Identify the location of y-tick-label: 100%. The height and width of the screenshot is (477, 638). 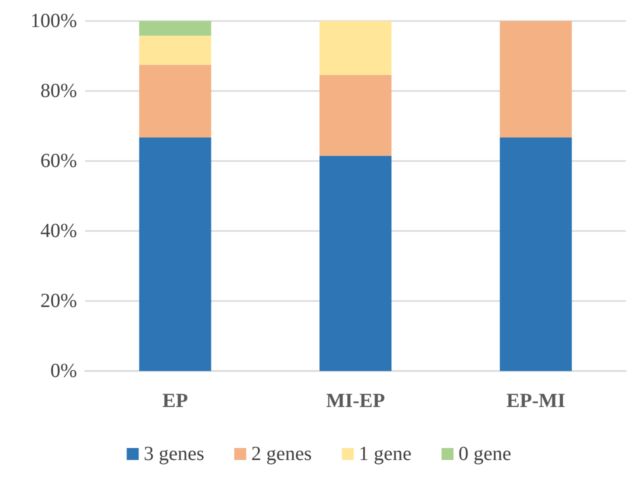
(53, 21).